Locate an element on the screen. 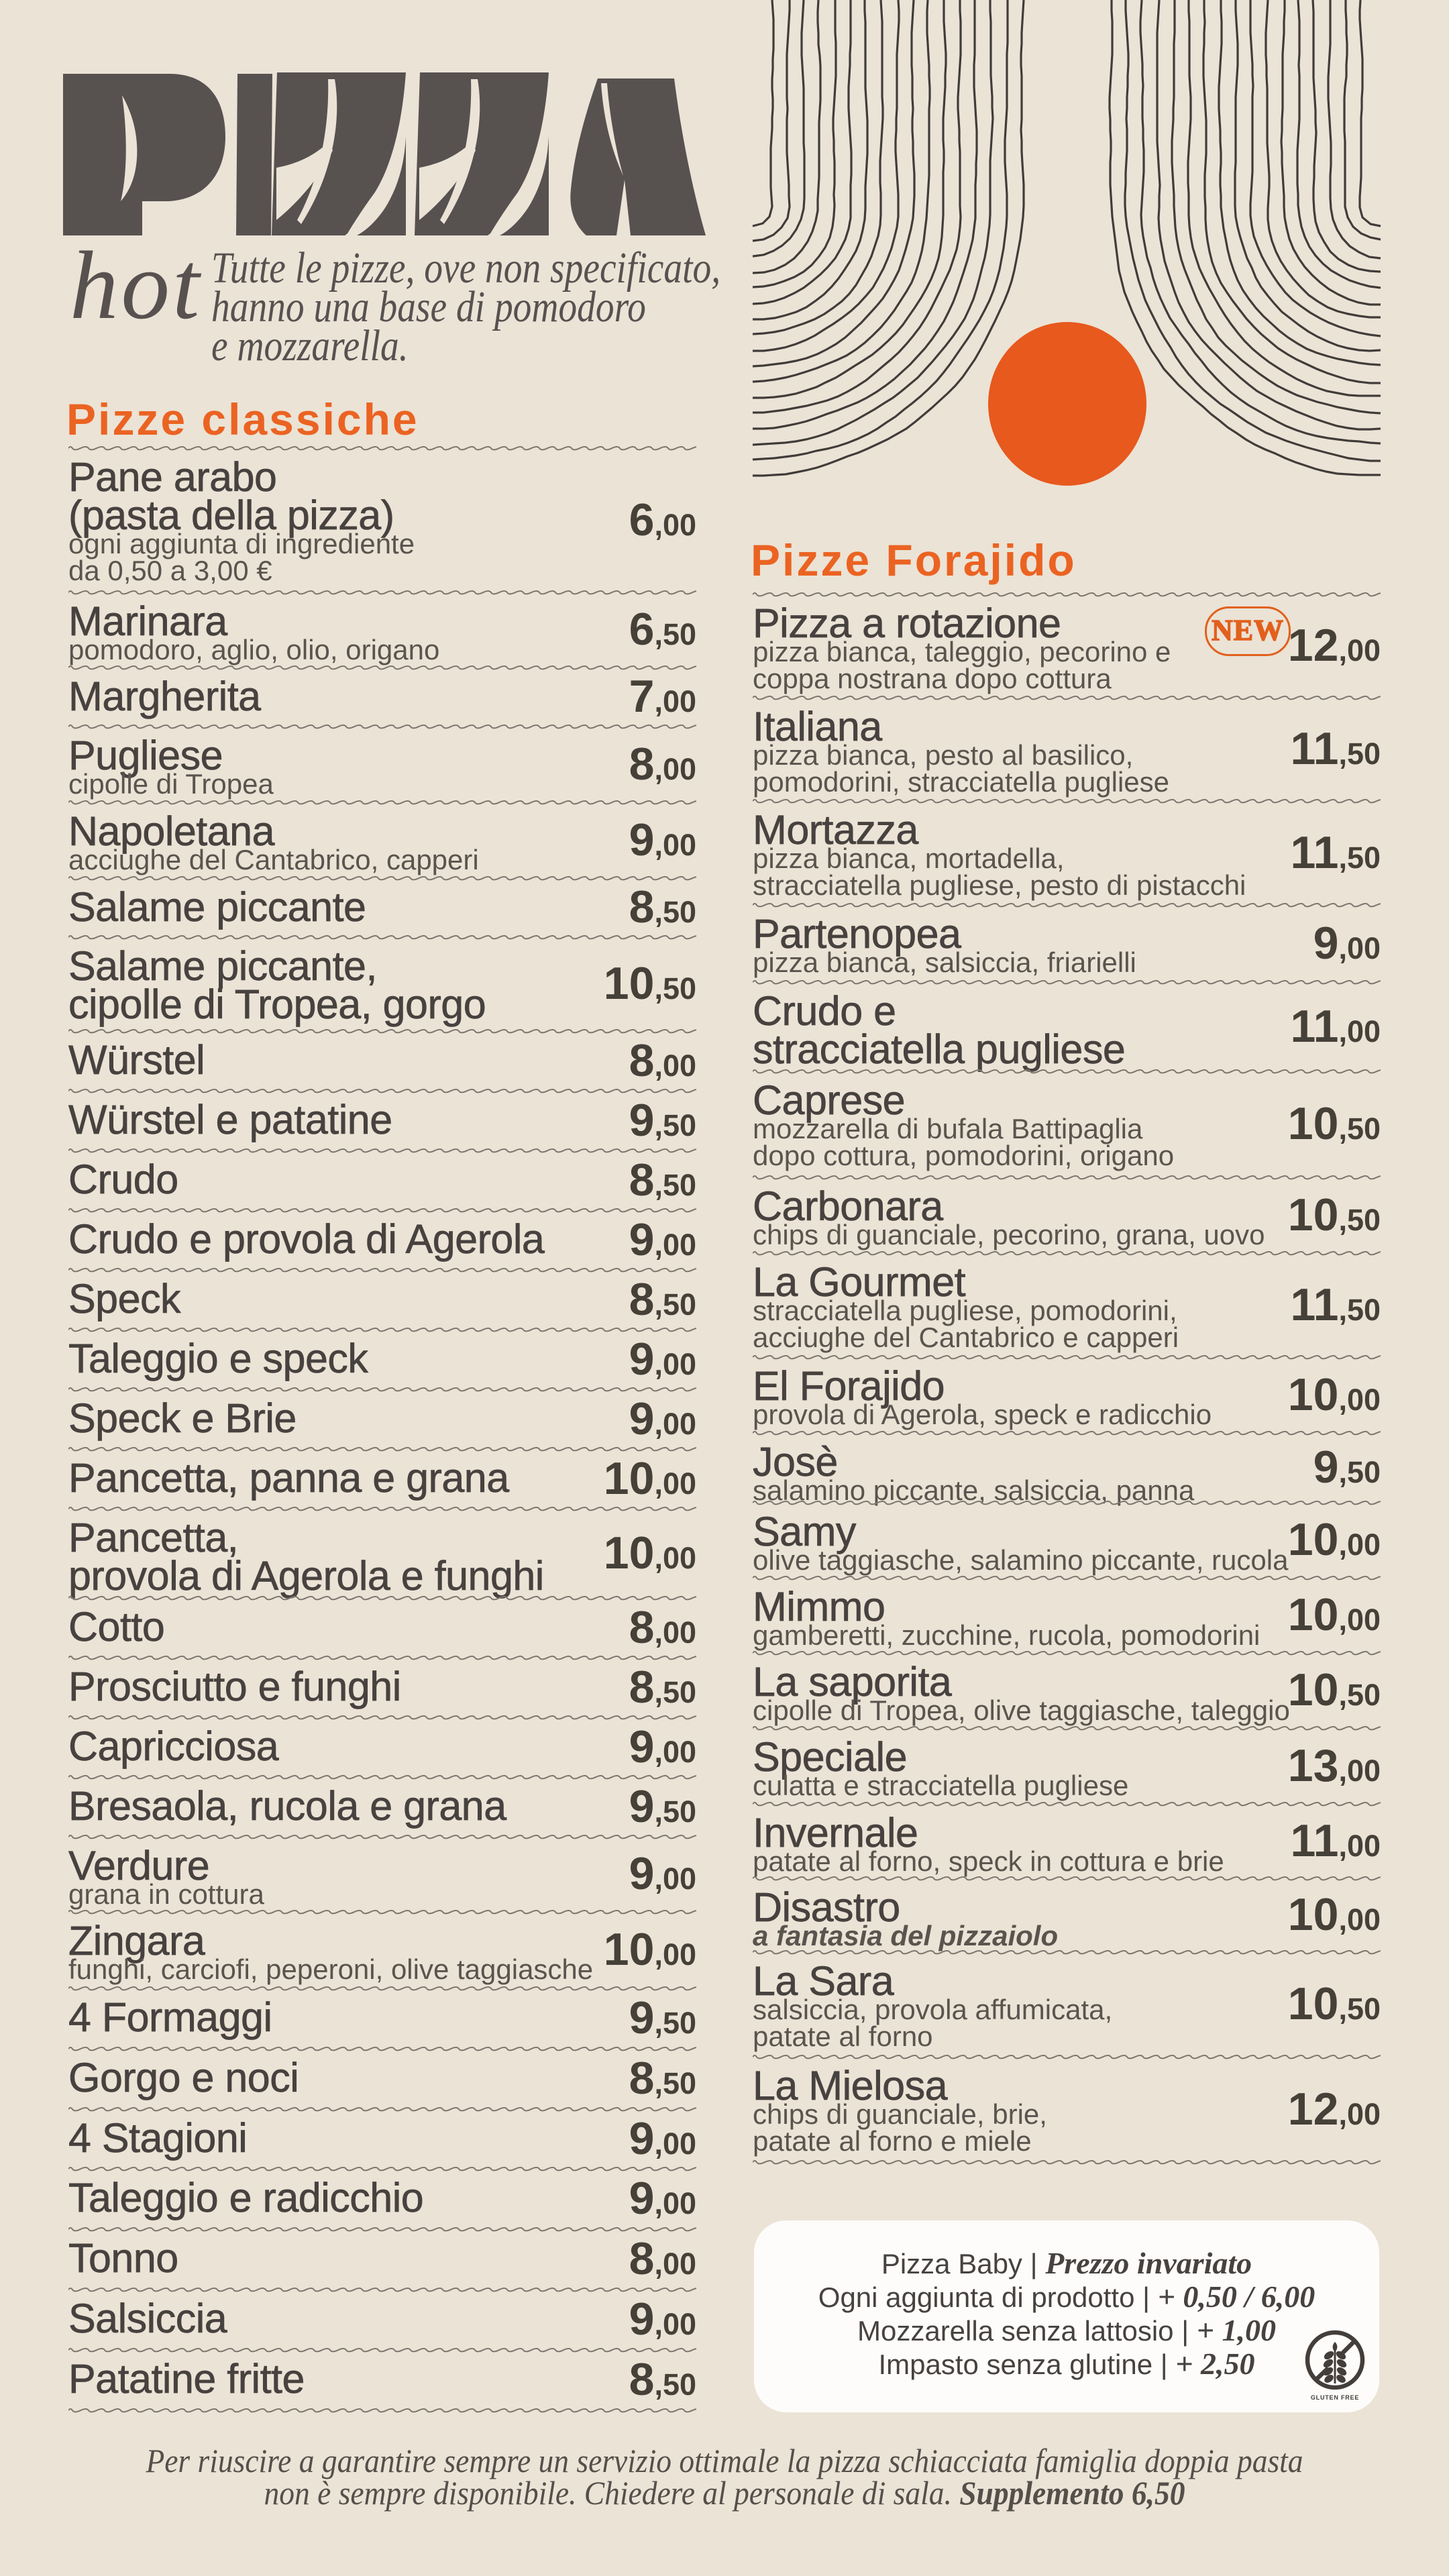  svg-text: GLUTEN FREE is located at coordinates (1335, 2397).